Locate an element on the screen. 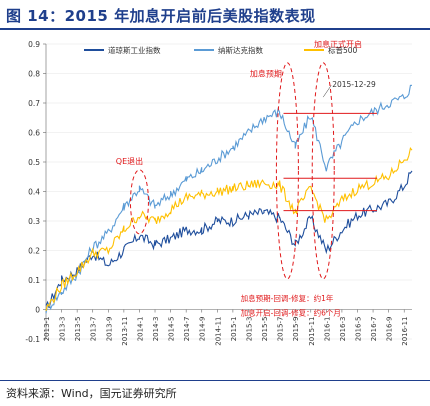 This screenshot has width=430, height=406. x-tick-label: 2016-9 is located at coordinates (390, 329).